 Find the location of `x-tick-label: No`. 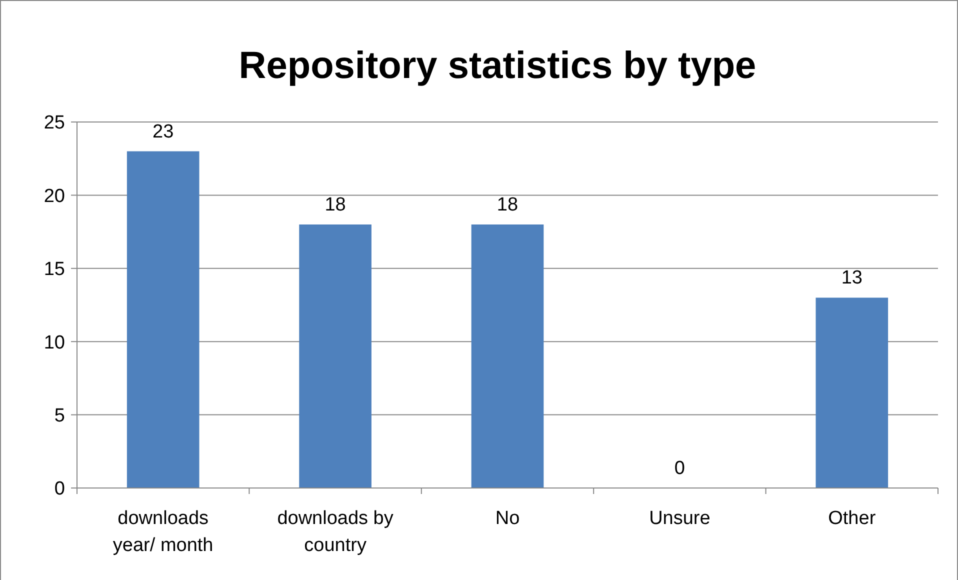

x-tick-label: No is located at coordinates (507, 518).